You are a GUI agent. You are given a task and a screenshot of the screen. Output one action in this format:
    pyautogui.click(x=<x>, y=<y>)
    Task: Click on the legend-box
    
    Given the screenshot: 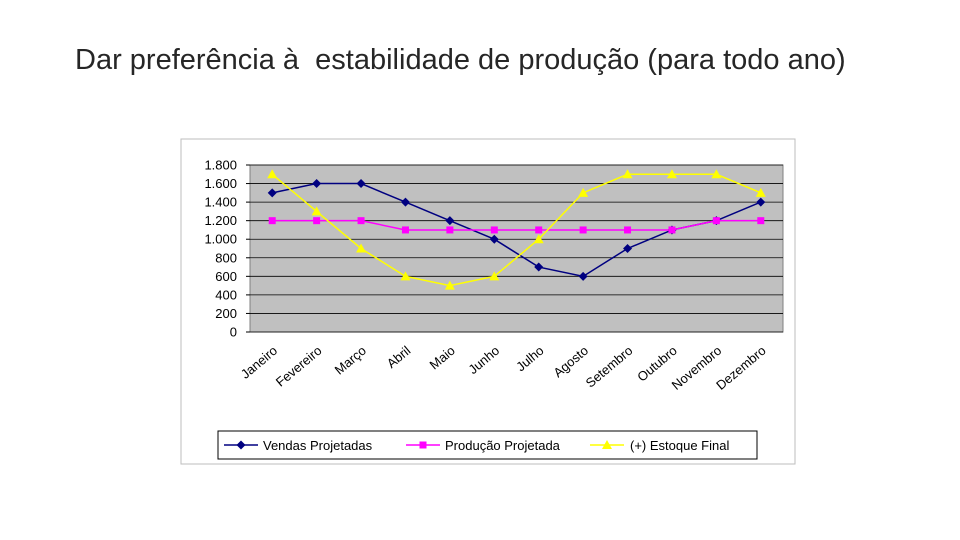 What is the action you would take?
    pyautogui.click(x=487, y=445)
    